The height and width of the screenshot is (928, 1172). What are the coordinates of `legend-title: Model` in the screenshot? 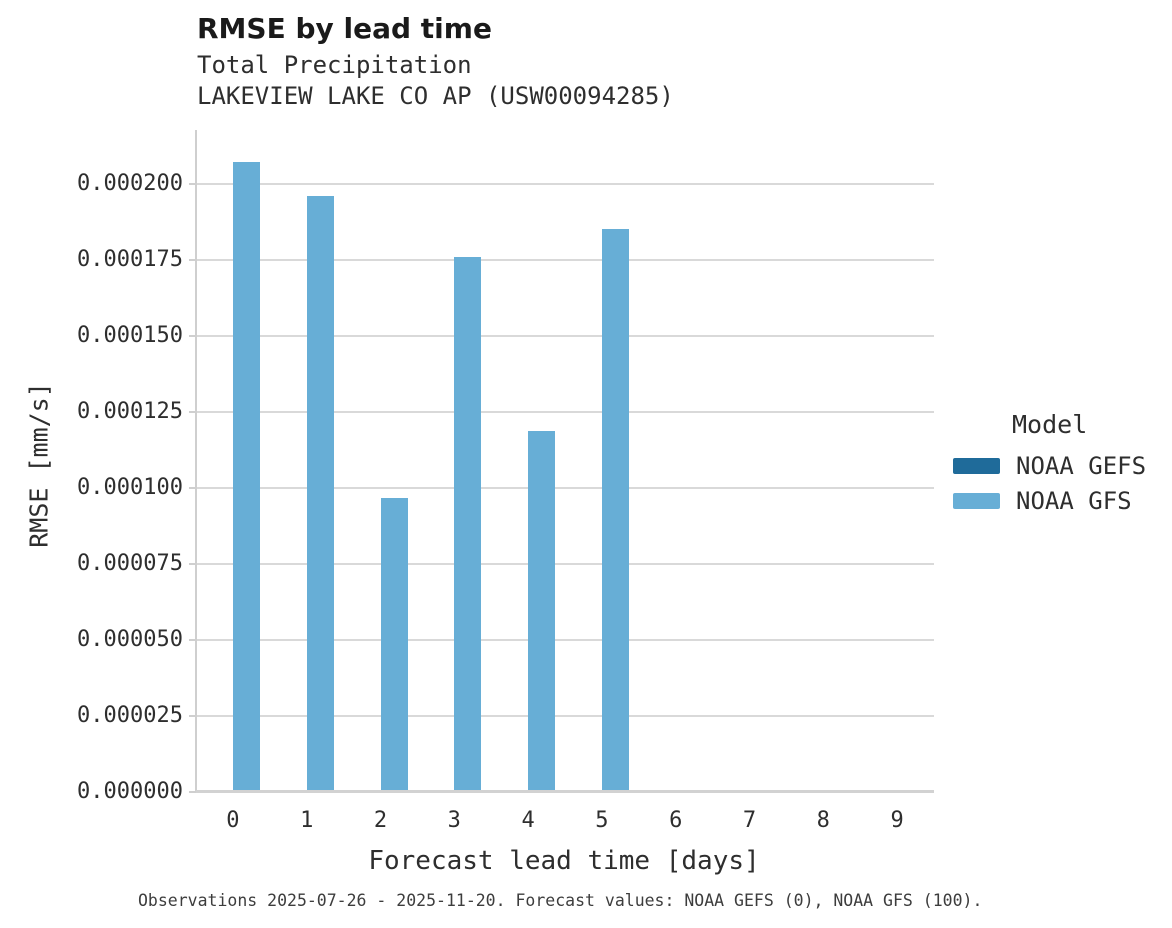 It's located at (1050, 424).